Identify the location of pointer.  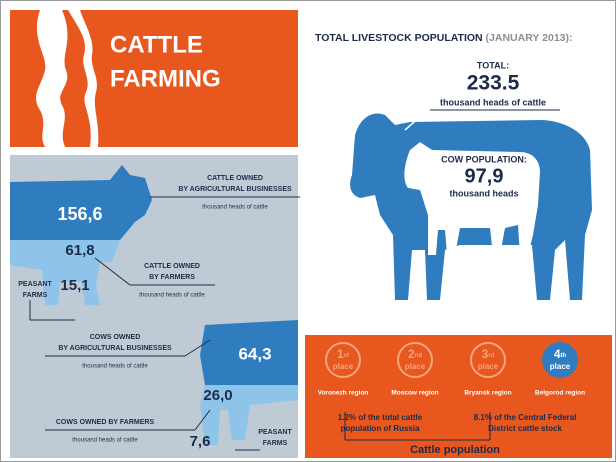
(417, 119).